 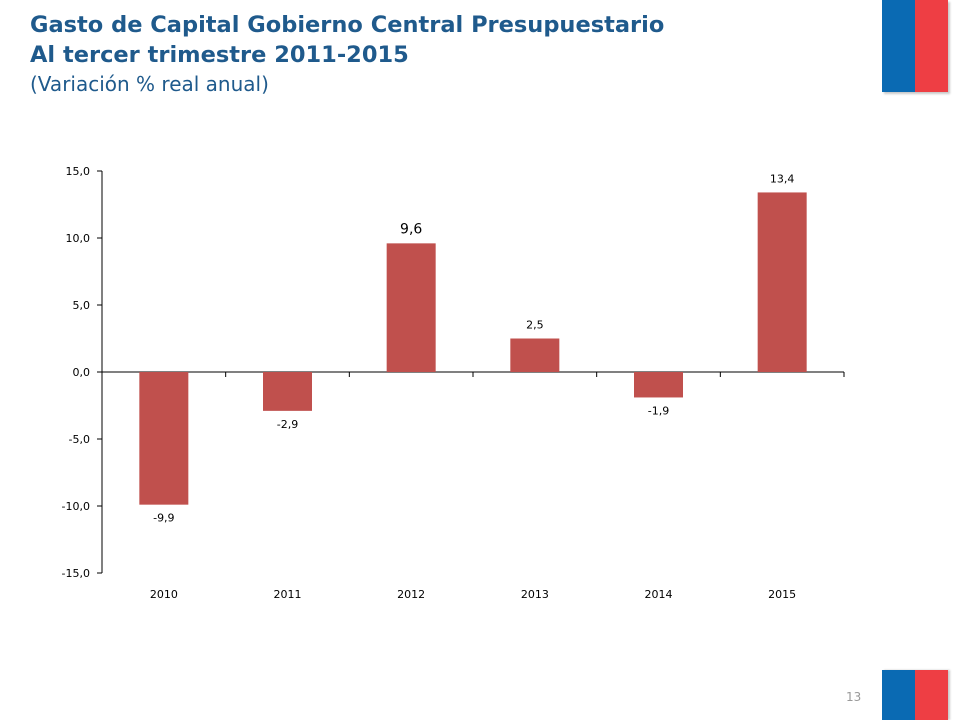 I want to click on data-label-2014: -1,9, so click(x=658, y=410).